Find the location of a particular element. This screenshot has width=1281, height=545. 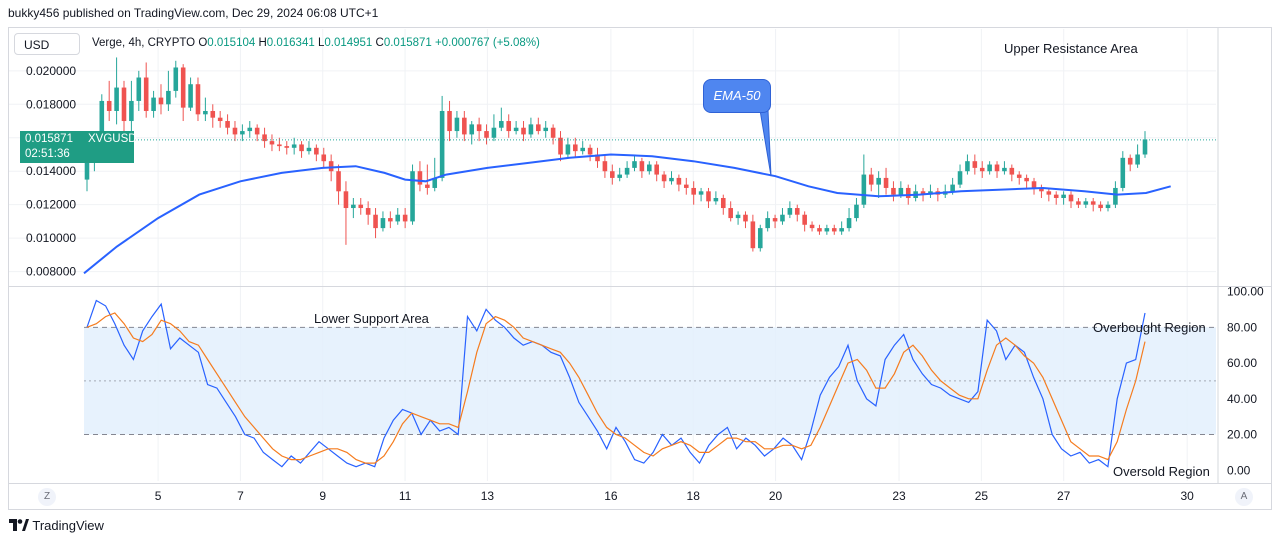

currency-button: USD is located at coordinates (47, 44).